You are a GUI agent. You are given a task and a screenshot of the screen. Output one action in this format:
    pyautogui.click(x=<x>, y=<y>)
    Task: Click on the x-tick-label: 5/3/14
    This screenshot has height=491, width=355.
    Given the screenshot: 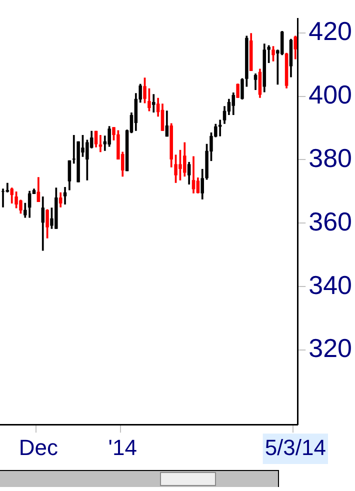 What is the action you would take?
    pyautogui.click(x=295, y=447)
    